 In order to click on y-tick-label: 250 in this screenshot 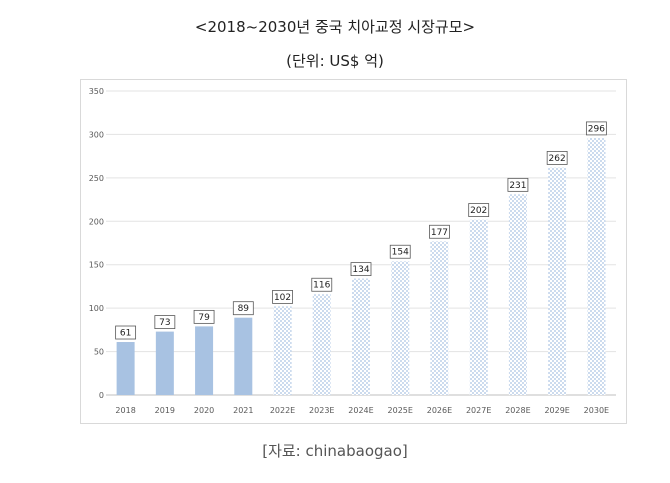, I will do `click(96, 178)`.